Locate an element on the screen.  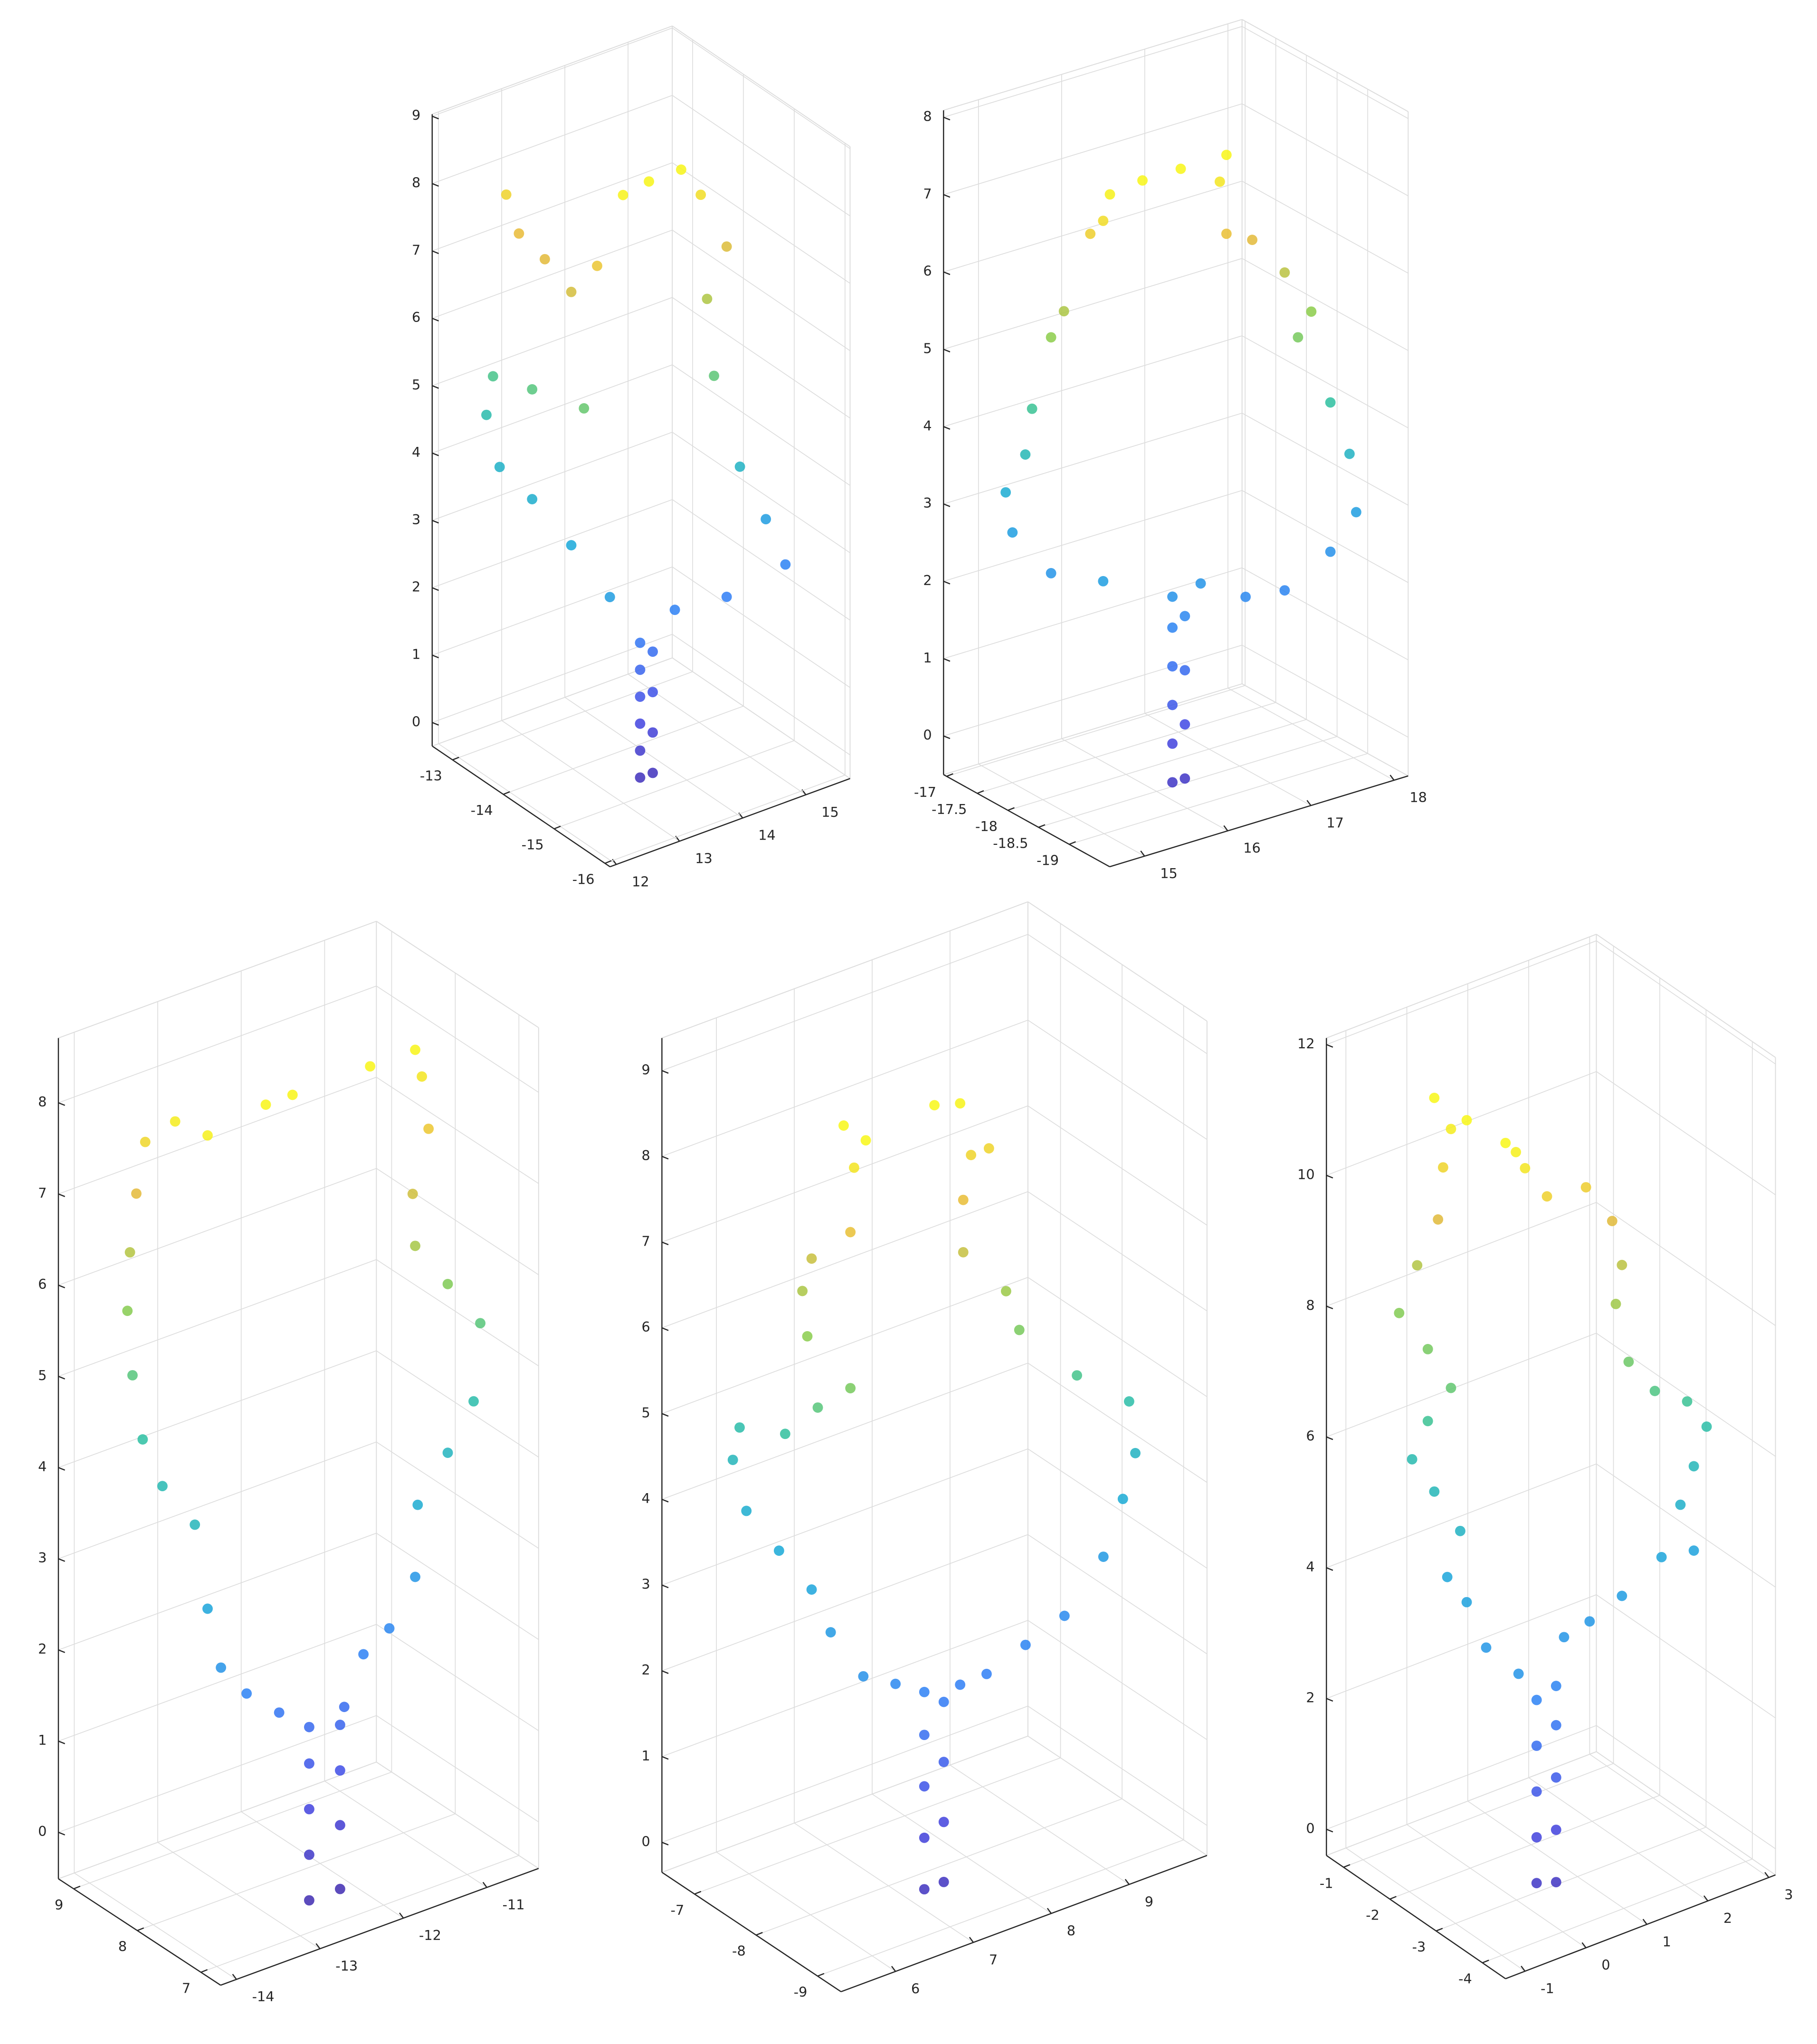
z-tick-label: 9 is located at coordinates (416, 115).